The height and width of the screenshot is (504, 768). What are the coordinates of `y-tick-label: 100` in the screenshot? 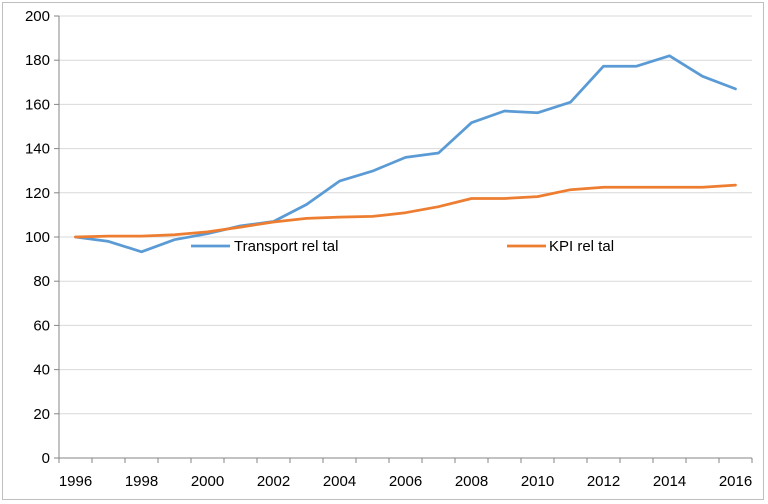 It's located at (37, 237).